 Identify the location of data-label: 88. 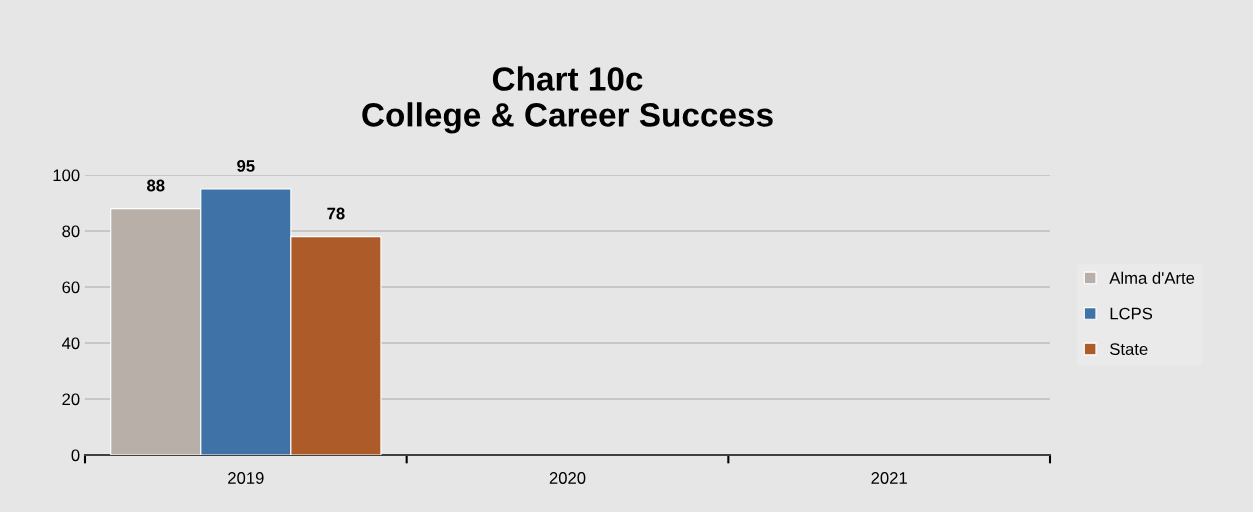
(156, 185).